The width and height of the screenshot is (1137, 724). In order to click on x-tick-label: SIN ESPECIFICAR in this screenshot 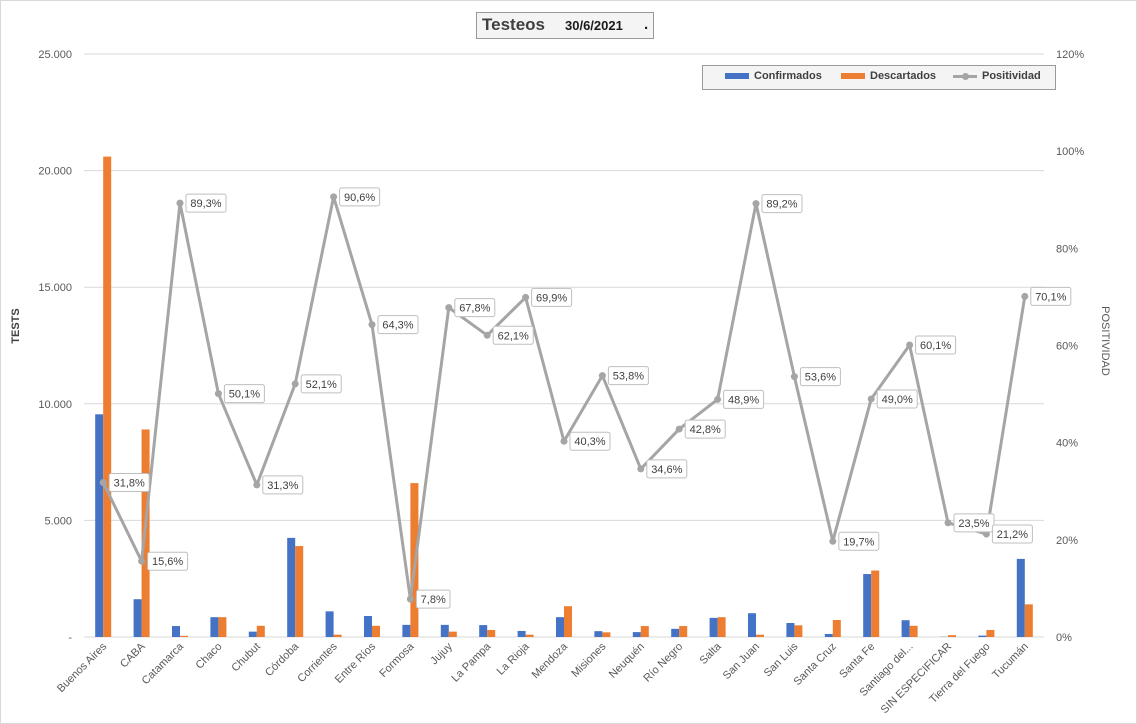, I will do `click(917, 679)`.